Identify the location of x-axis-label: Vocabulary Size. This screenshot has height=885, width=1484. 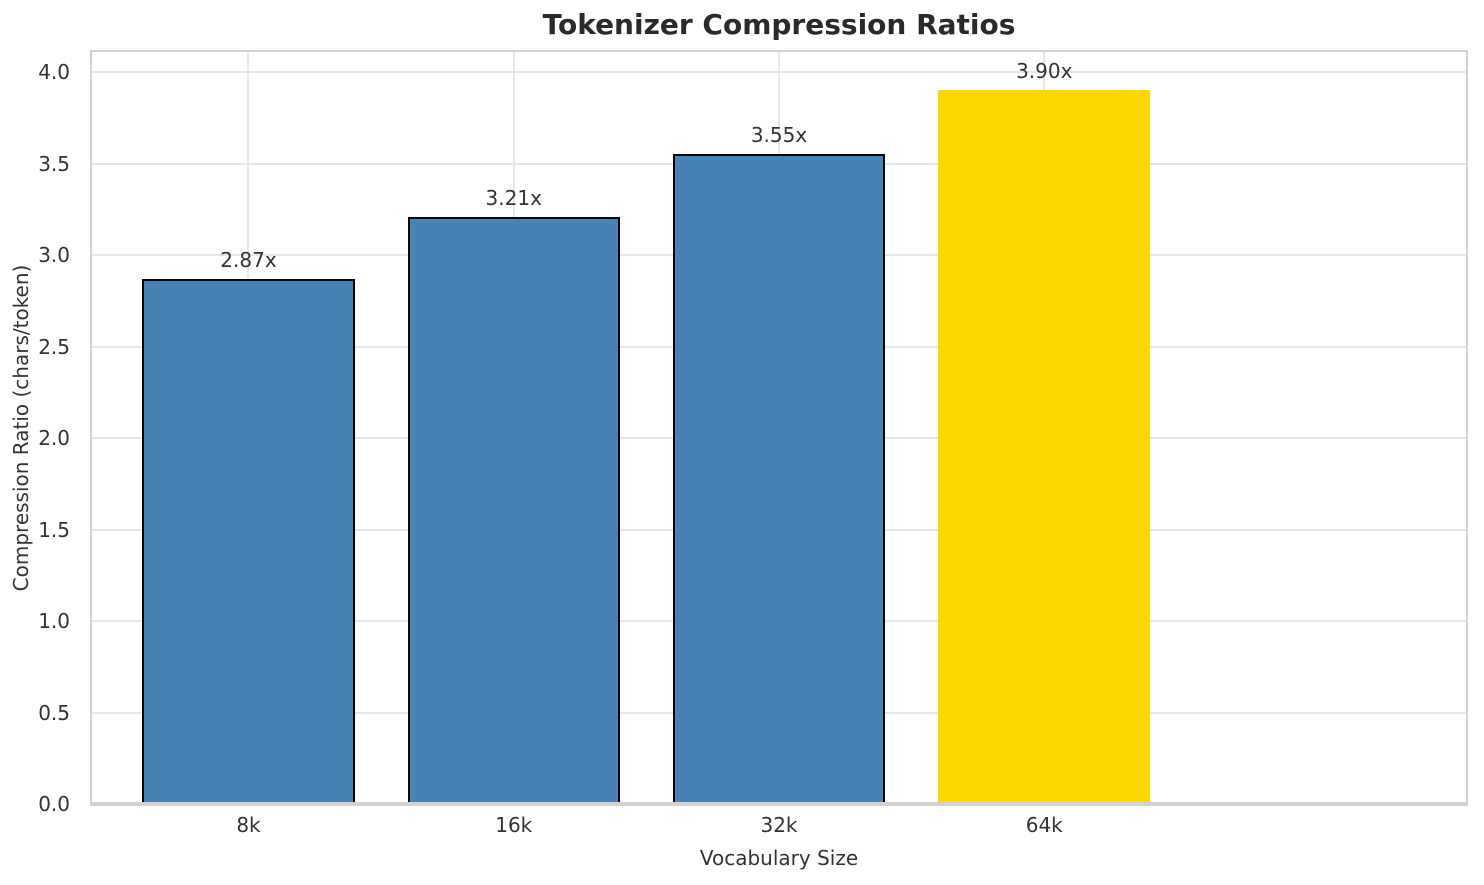
(779, 858).